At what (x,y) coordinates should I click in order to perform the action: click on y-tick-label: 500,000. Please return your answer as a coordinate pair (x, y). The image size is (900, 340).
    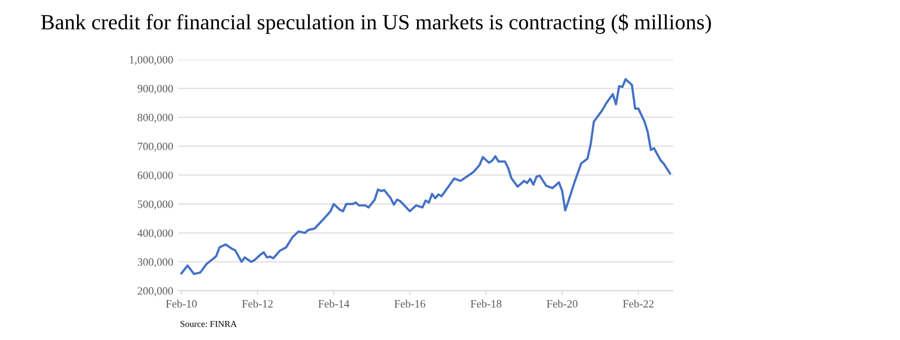
    Looking at the image, I should click on (155, 205).